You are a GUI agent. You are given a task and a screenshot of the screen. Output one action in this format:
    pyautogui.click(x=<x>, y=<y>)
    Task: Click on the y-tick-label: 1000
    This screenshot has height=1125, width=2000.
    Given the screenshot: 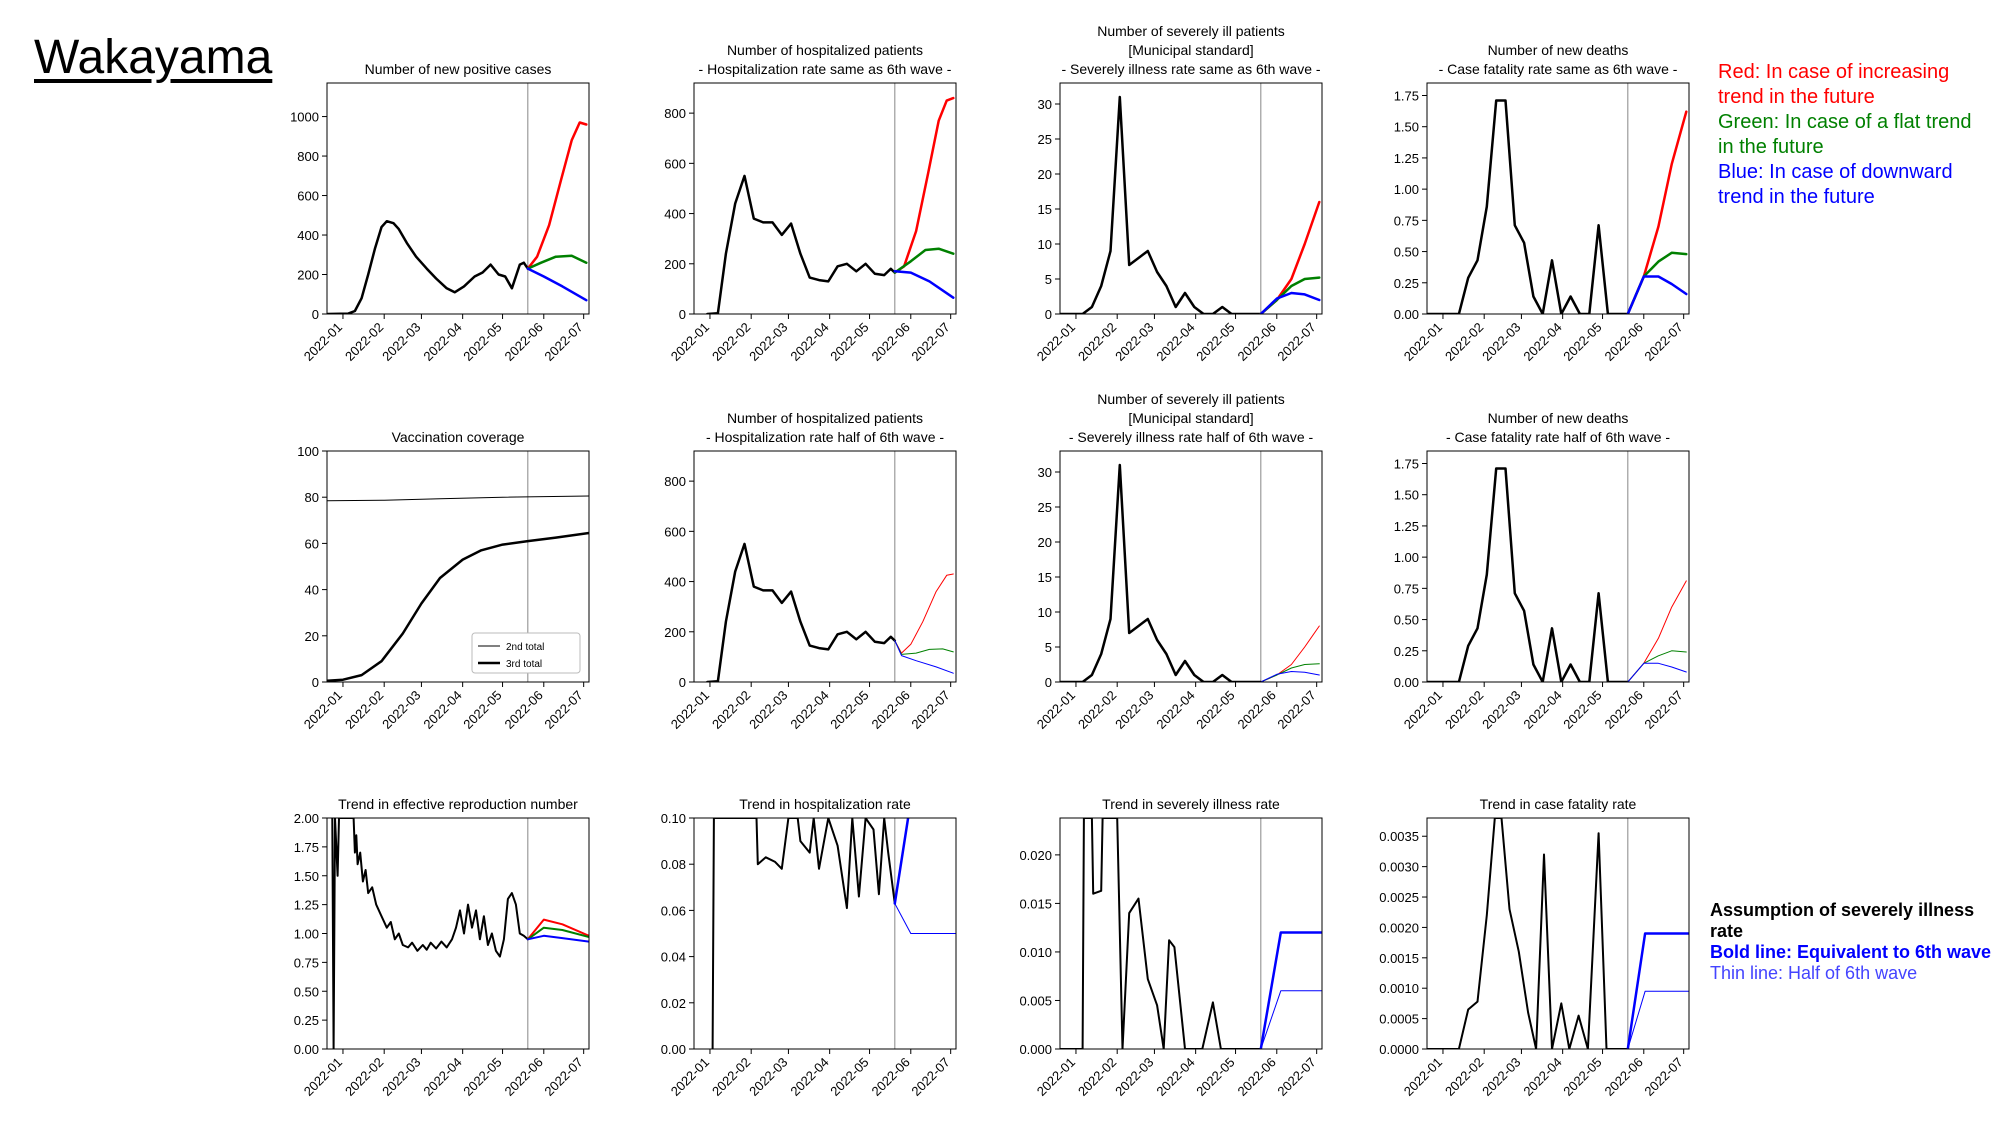 What is the action you would take?
    pyautogui.click(x=304, y=117)
    